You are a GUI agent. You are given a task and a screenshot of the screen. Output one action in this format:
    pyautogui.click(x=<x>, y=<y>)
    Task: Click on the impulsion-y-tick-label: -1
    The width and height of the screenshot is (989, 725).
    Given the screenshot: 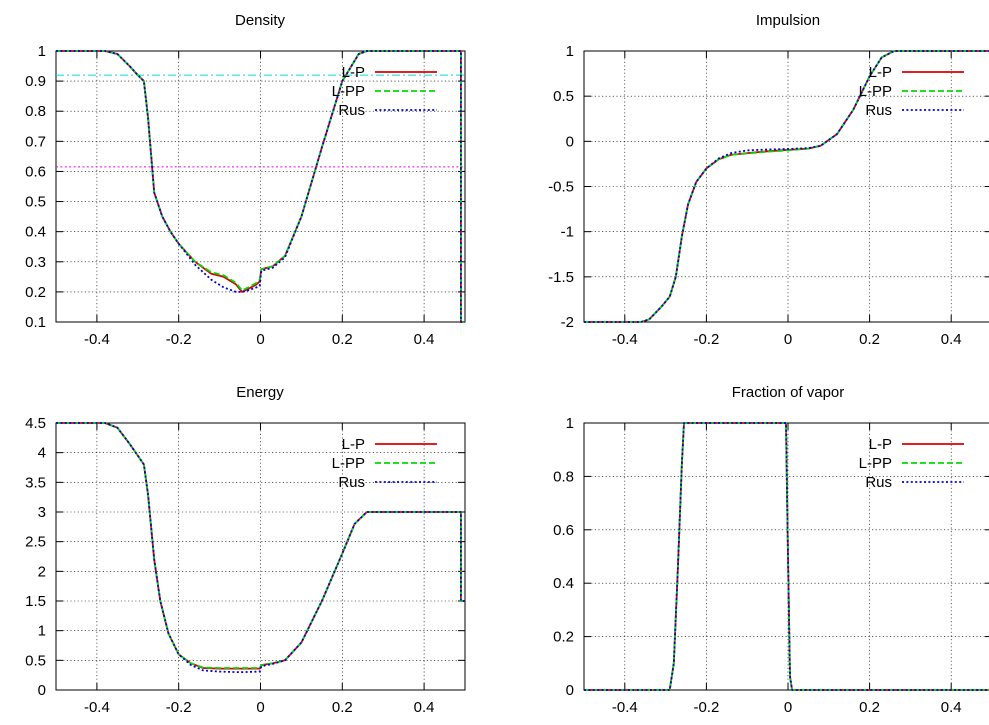 What is the action you would take?
    pyautogui.click(x=567, y=232)
    